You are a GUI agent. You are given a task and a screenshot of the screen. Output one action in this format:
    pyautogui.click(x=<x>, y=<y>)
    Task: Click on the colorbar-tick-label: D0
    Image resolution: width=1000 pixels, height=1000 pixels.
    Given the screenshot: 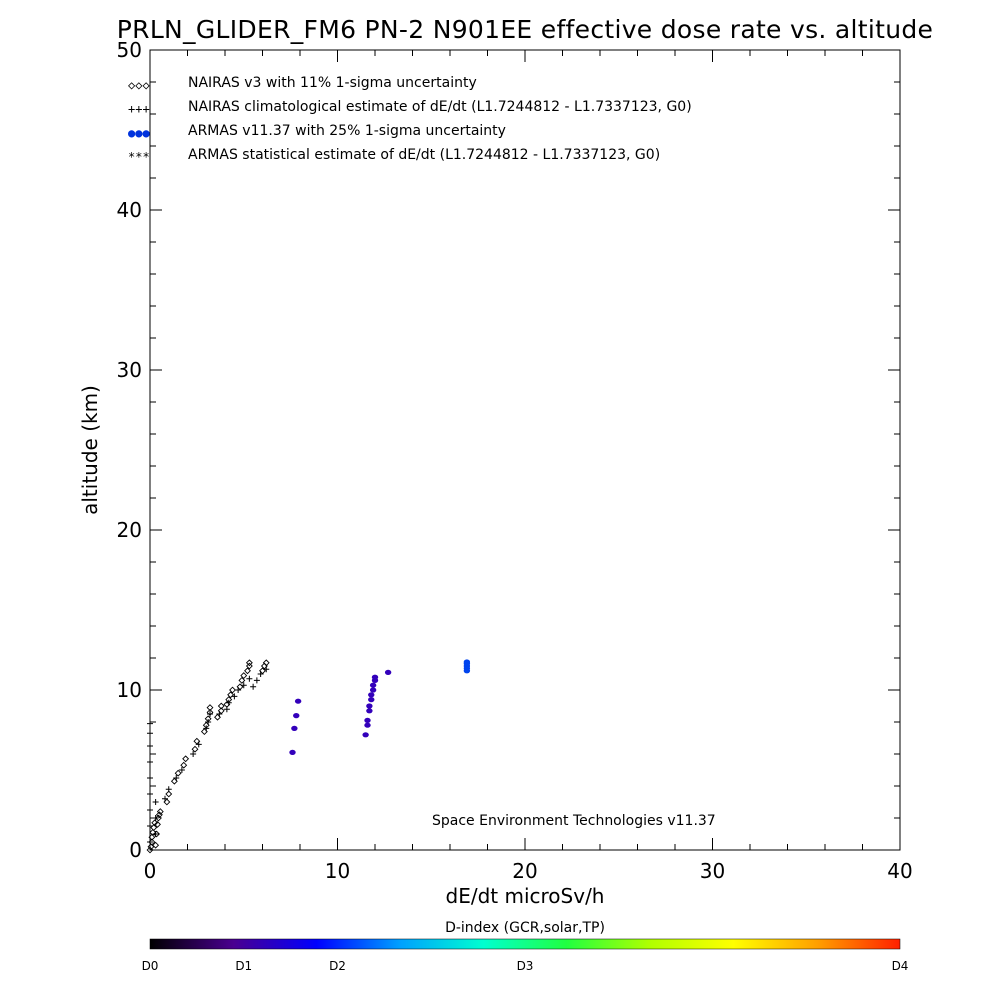 What is the action you would take?
    pyautogui.click(x=150, y=966)
    